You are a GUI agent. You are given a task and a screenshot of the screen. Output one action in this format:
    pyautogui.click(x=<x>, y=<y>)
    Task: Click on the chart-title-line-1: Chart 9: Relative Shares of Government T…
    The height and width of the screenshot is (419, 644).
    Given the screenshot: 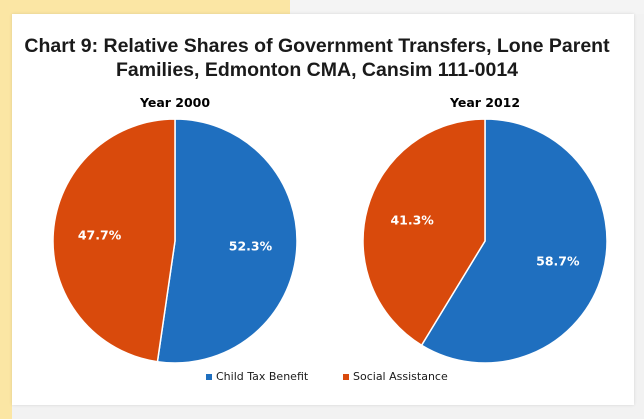 What is the action you would take?
    pyautogui.click(x=317, y=46)
    